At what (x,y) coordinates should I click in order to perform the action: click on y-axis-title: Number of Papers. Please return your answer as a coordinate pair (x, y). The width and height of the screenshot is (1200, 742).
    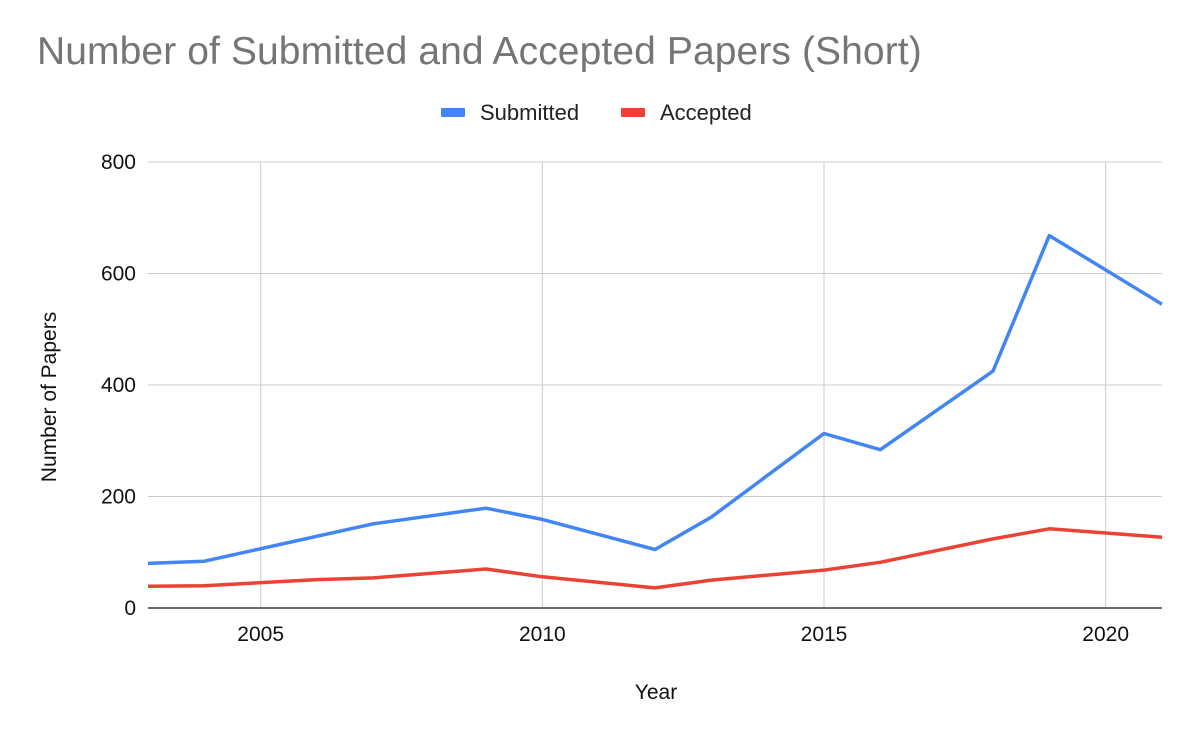
    Looking at the image, I should click on (49, 397).